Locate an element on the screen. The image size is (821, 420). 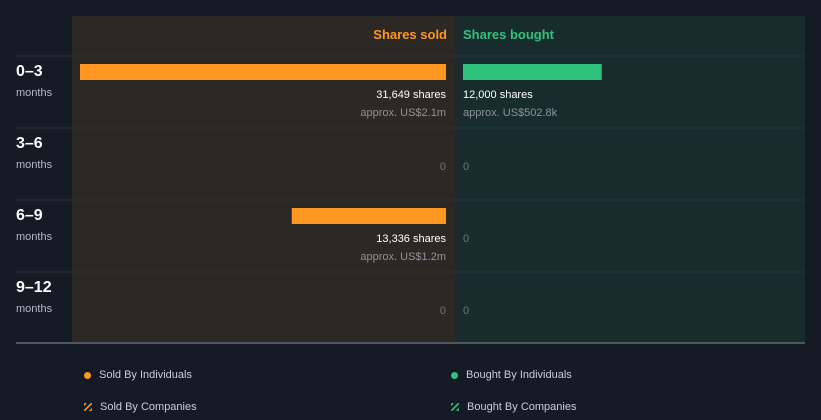
header-band is located at coordinates (44, 36).